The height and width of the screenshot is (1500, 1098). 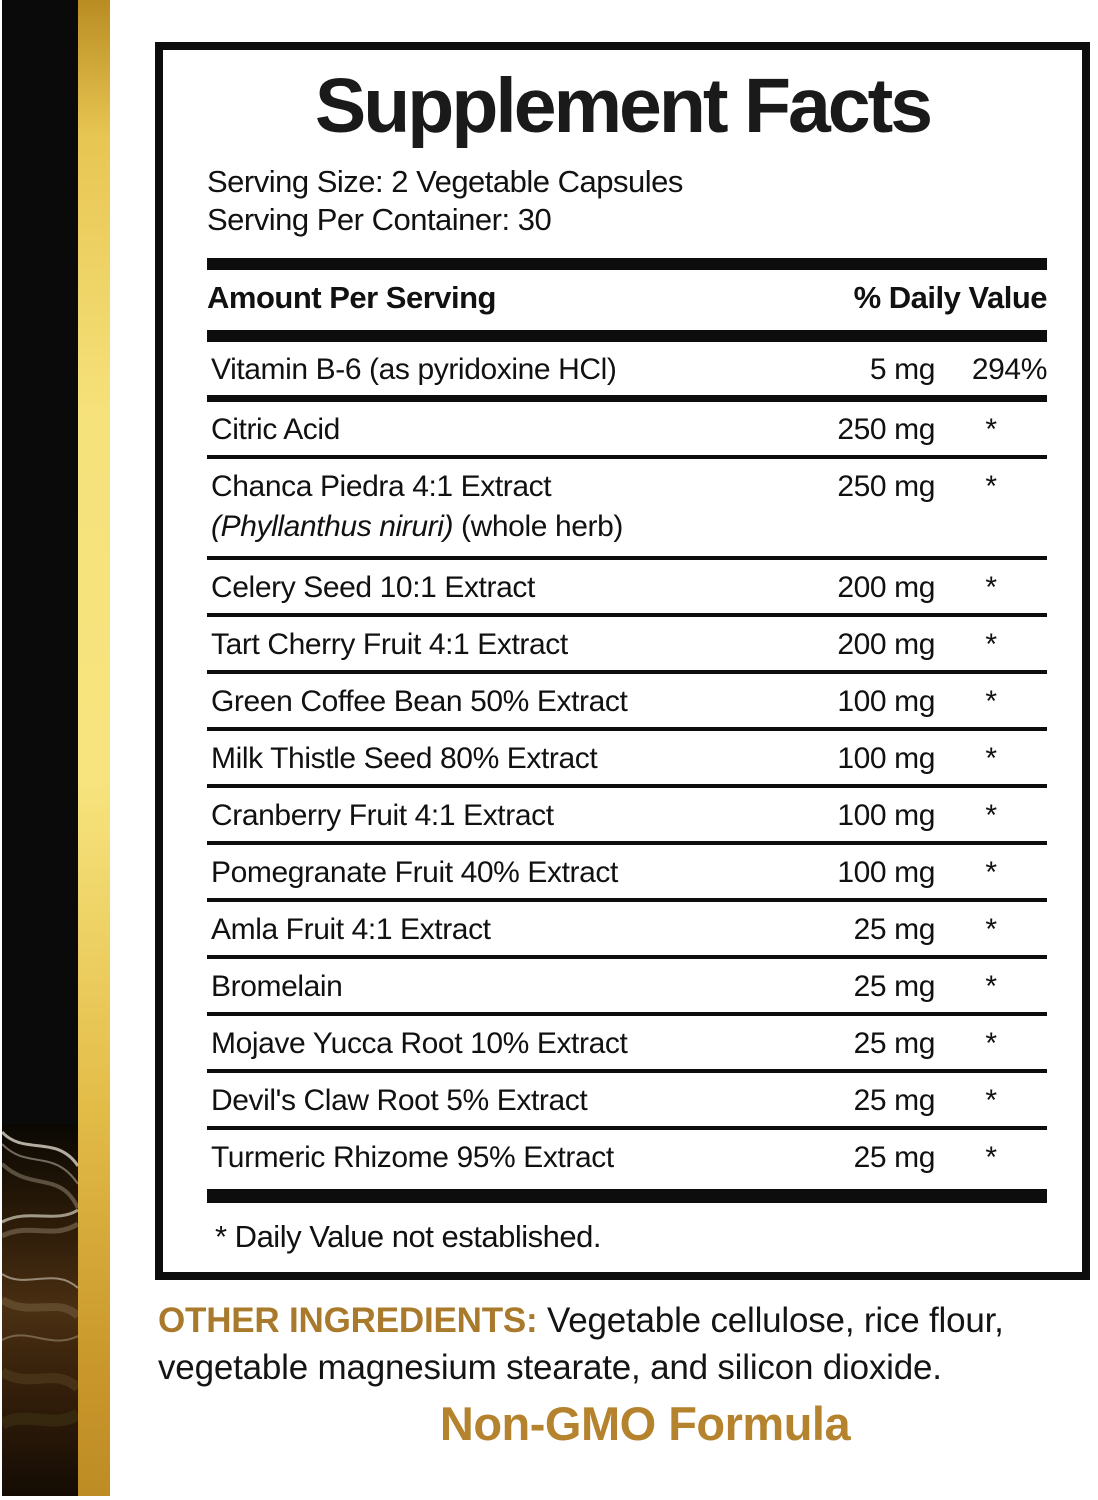 What do you see at coordinates (352, 298) in the screenshot?
I see `amount-per-serving-header: Amount Per Serving` at bounding box center [352, 298].